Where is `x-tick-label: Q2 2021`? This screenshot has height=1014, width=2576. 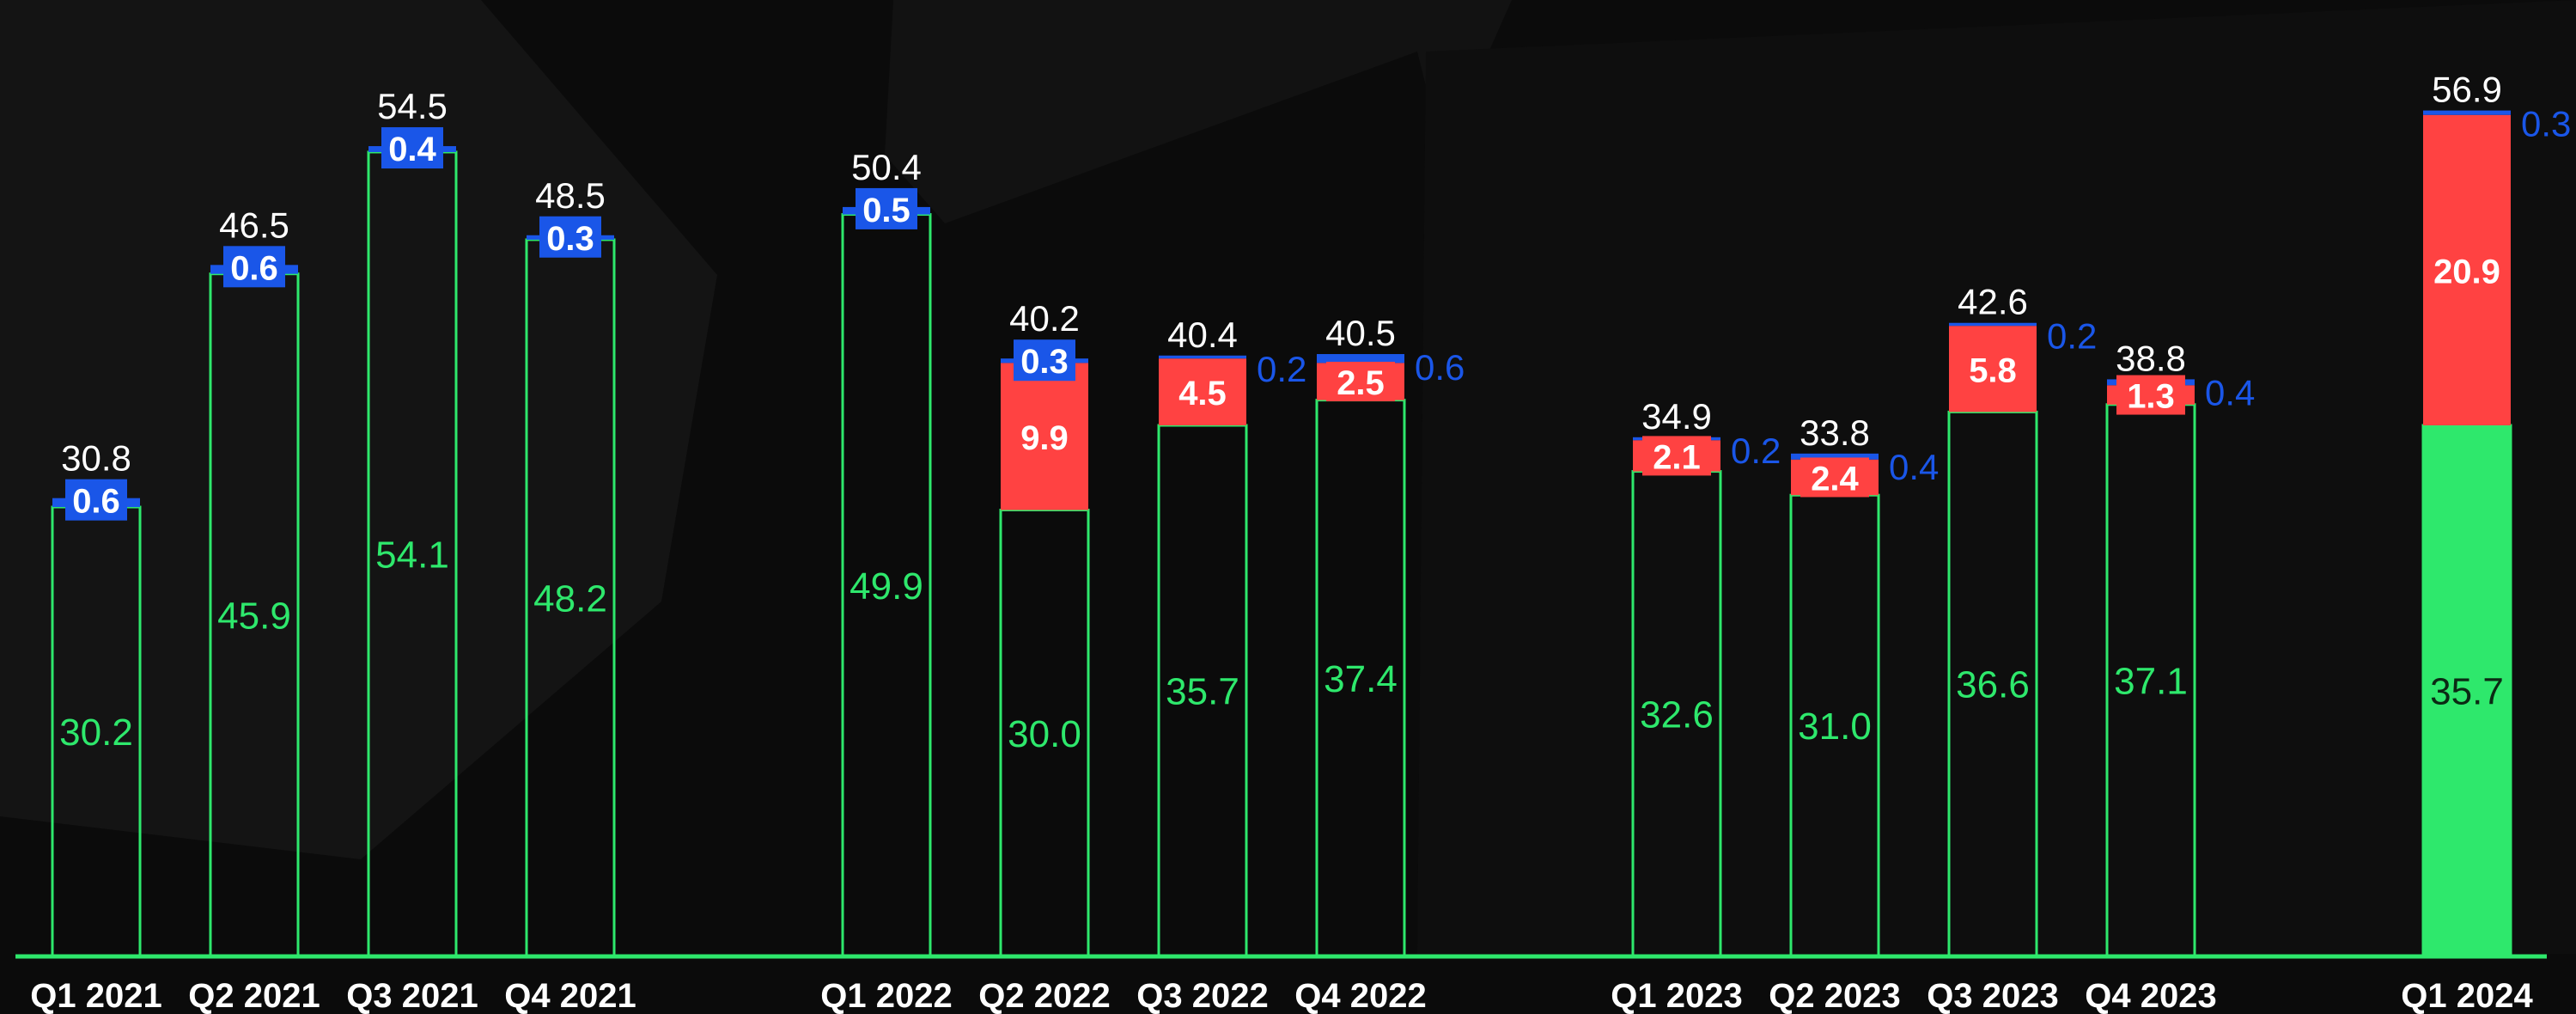 x-tick-label: Q2 2021 is located at coordinates (254, 995).